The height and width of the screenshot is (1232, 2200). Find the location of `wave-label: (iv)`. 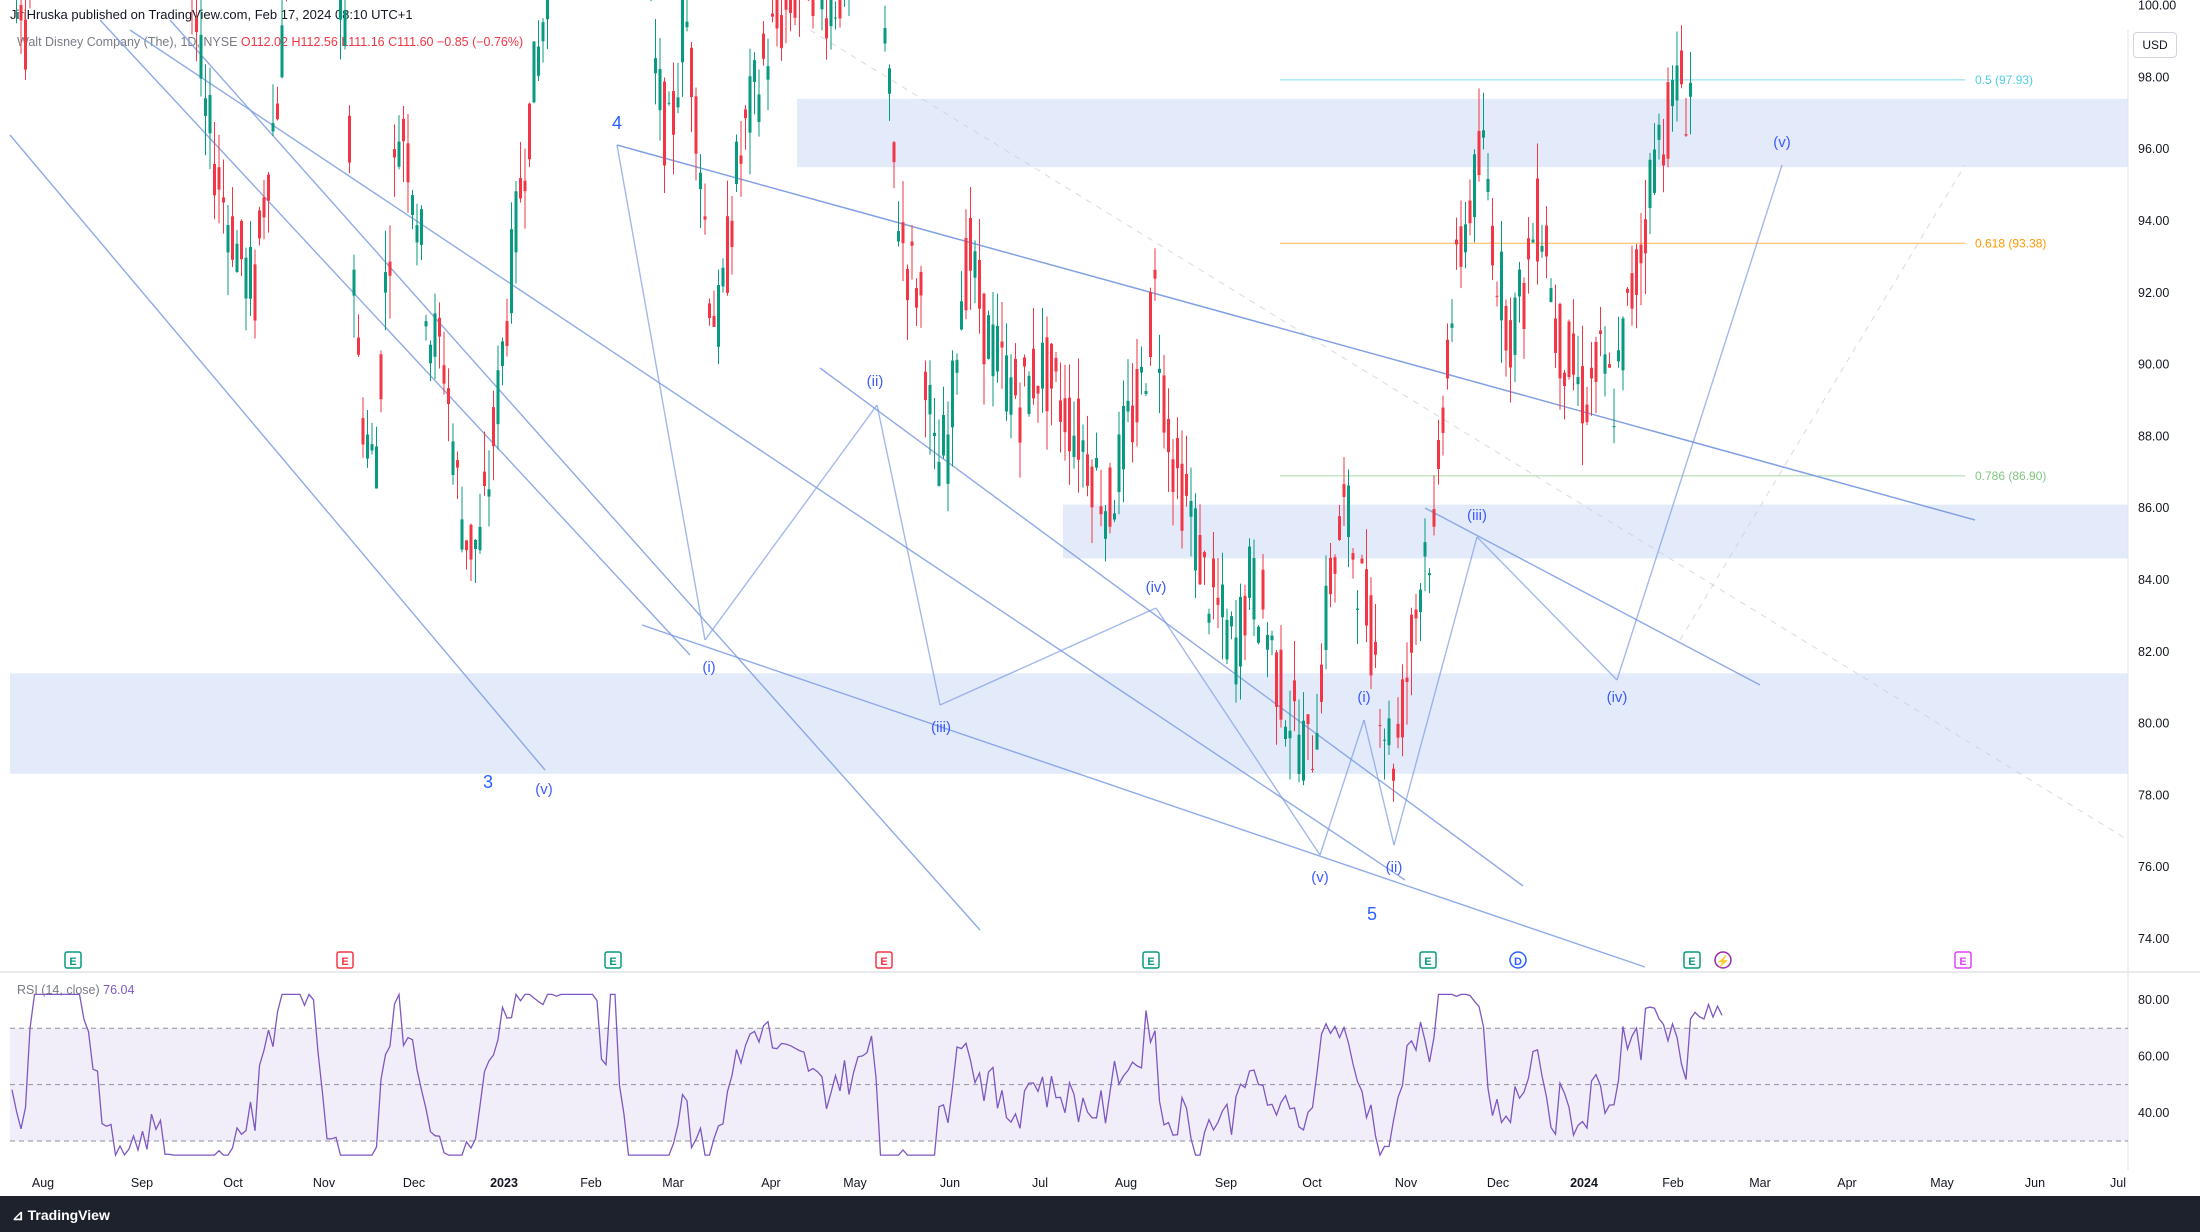

wave-label: (iv) is located at coordinates (1156, 587).